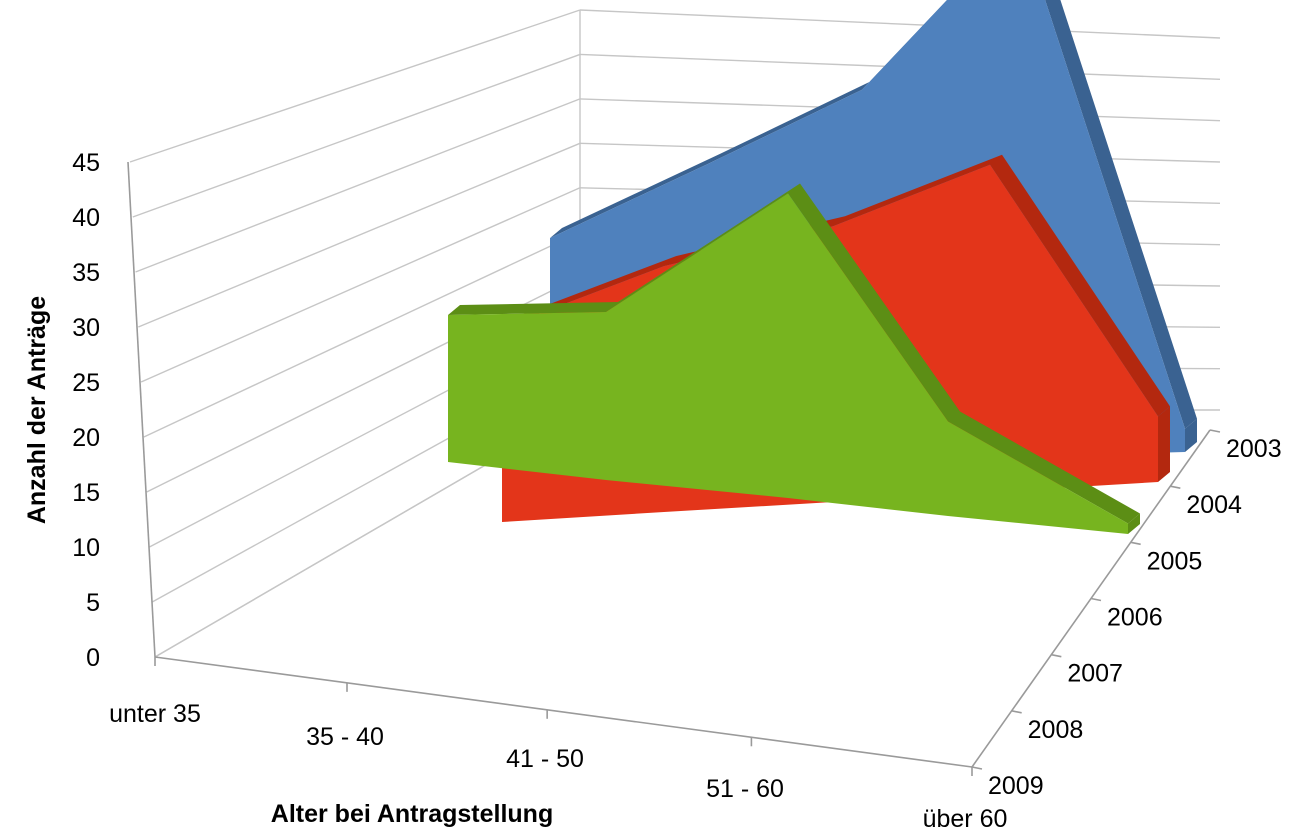  I want to click on x-axis-line, so click(563, 712).